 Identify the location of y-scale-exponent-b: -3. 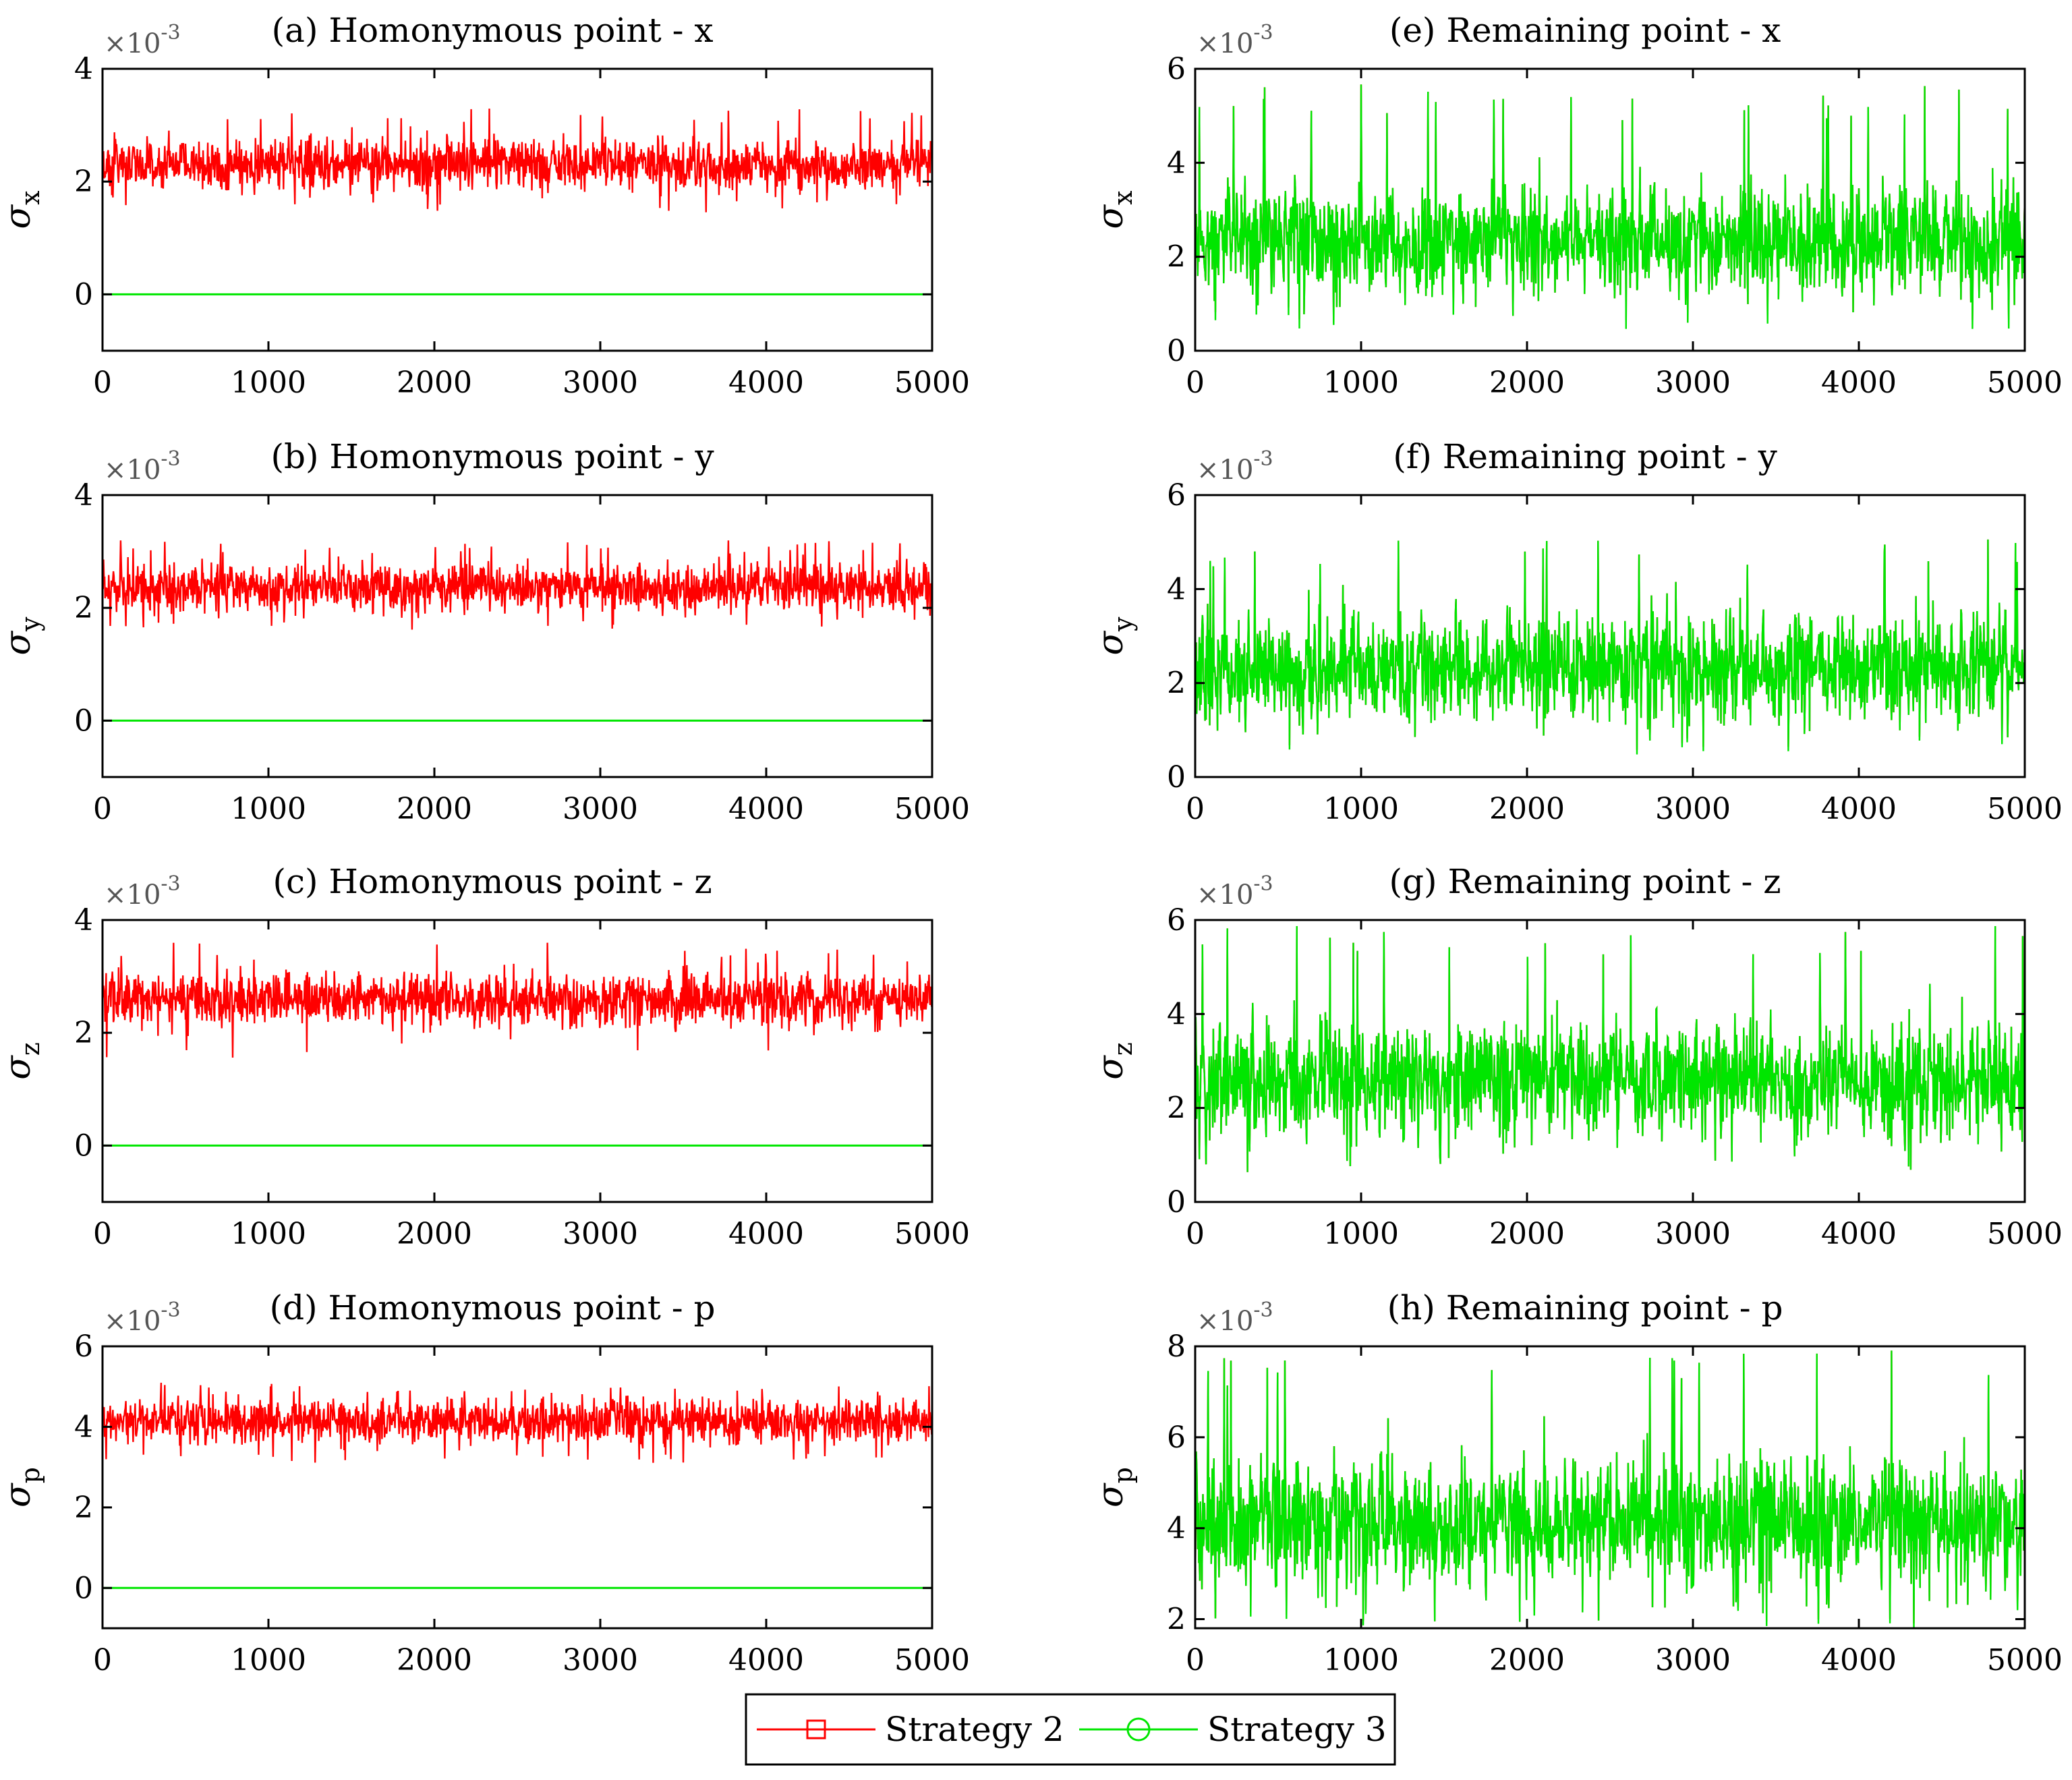
(170, 459).